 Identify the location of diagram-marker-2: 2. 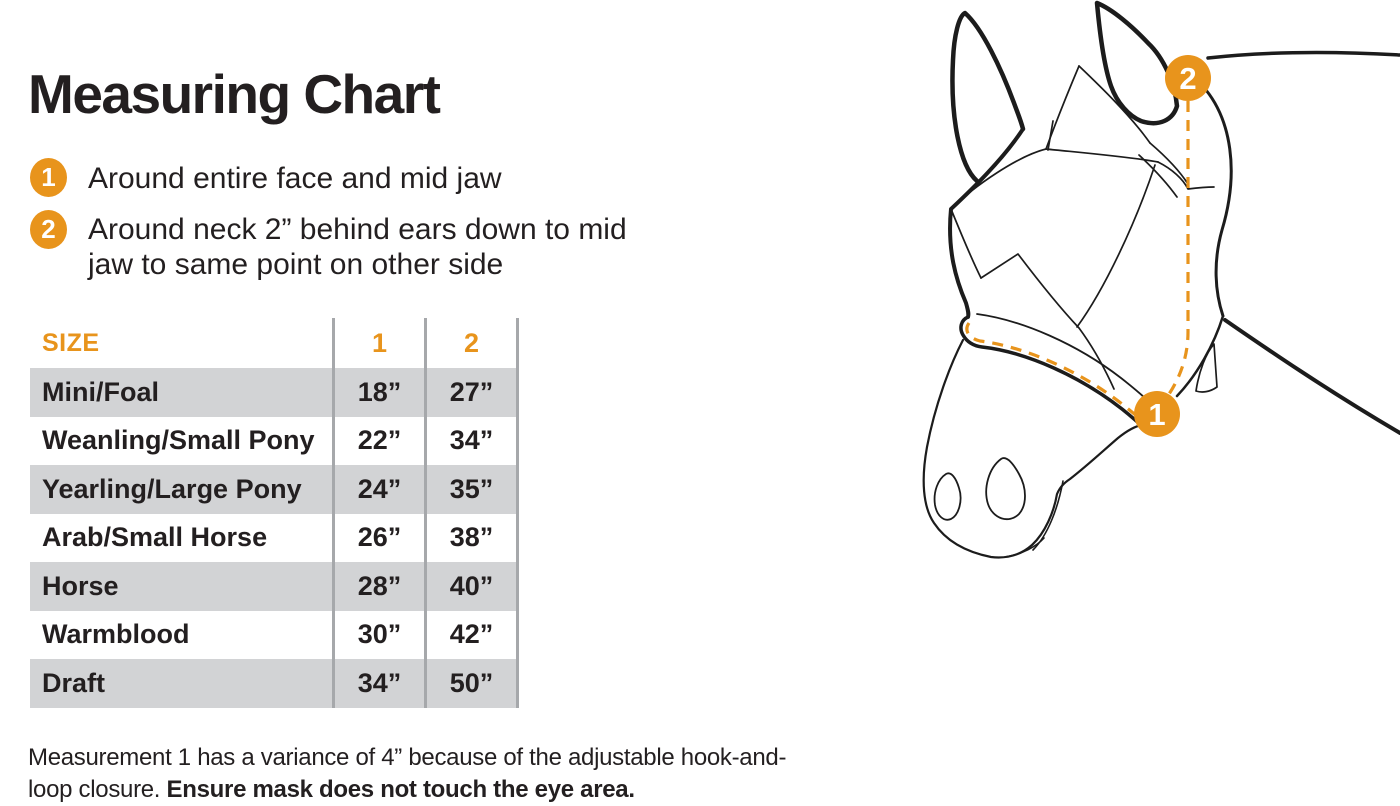
(1188, 78).